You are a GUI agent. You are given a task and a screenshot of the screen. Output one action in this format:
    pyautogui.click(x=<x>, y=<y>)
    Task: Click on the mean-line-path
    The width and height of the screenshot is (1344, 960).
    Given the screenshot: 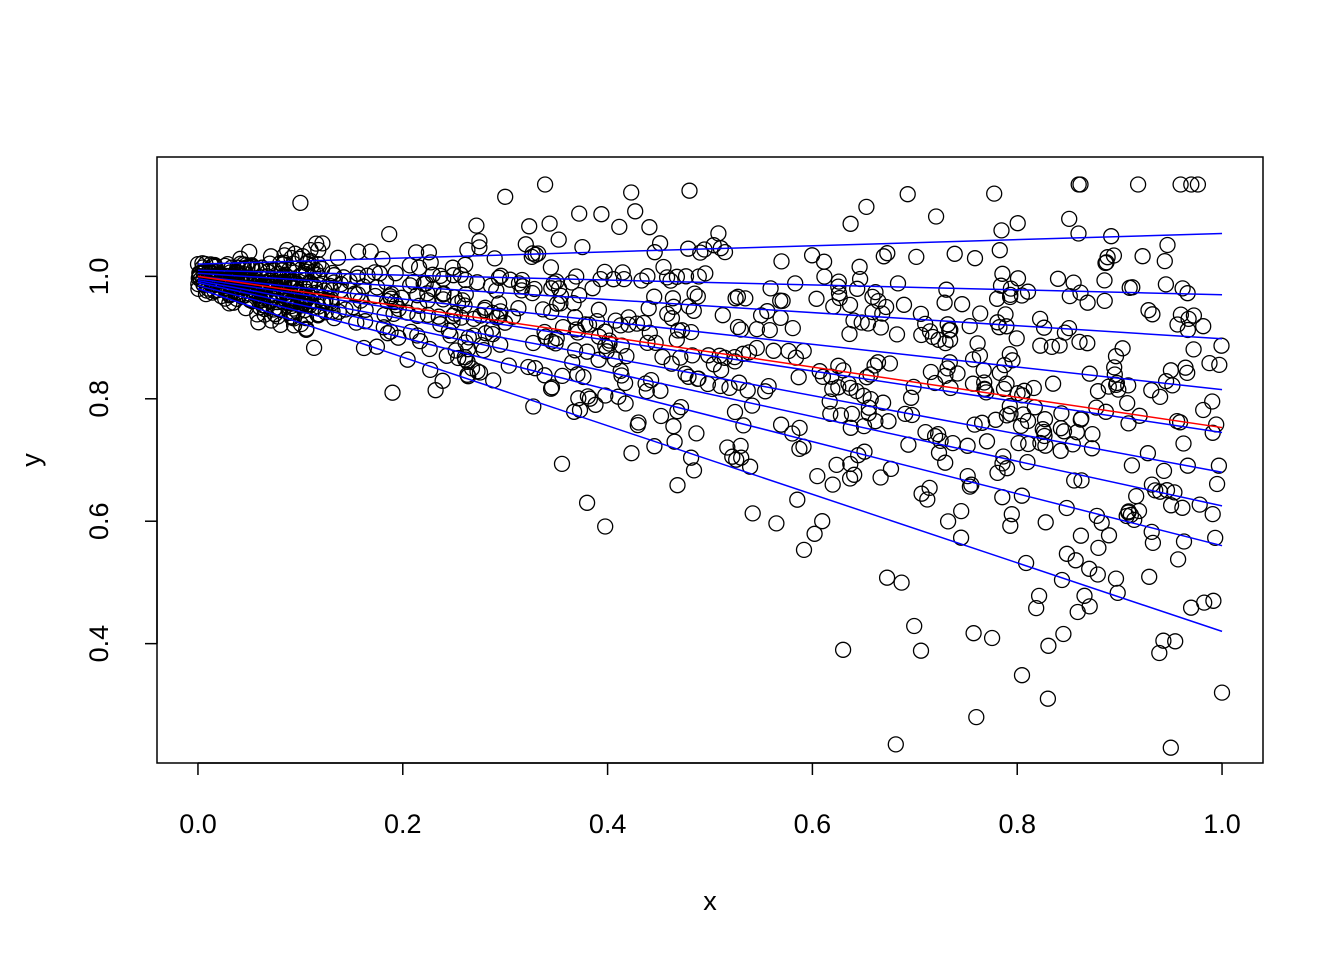 What is the action you would take?
    pyautogui.click(x=710, y=352)
    